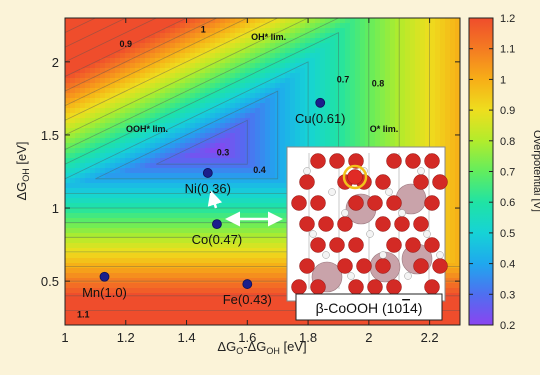  I want to click on x-tick-label: 2.2, so click(430, 337).